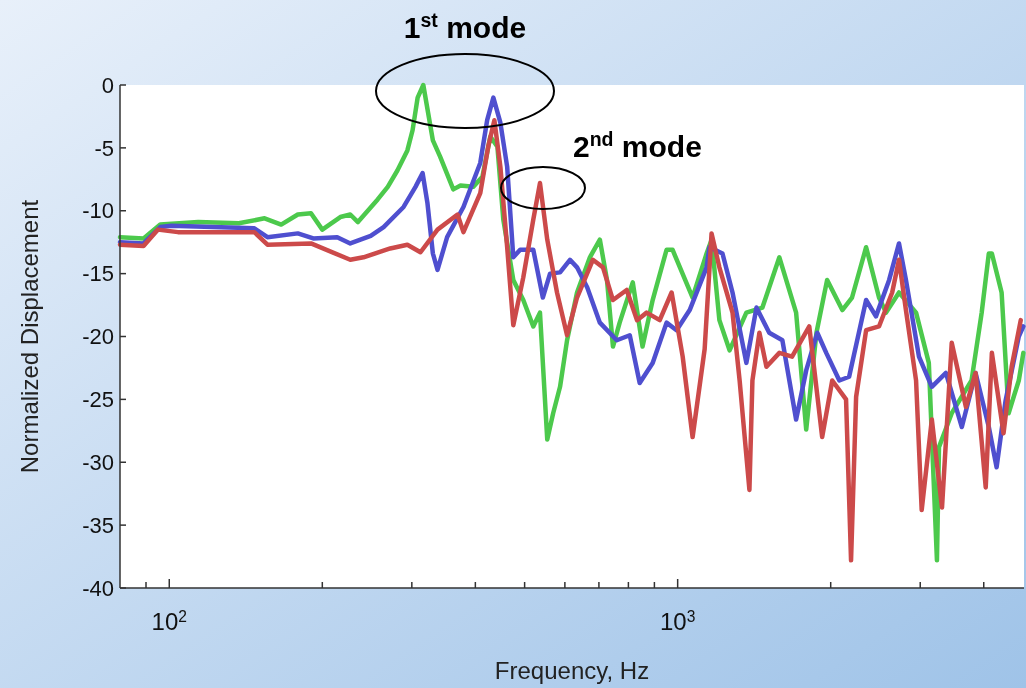  I want to click on y-axis-title: Normalized Displacement, so click(29, 336).